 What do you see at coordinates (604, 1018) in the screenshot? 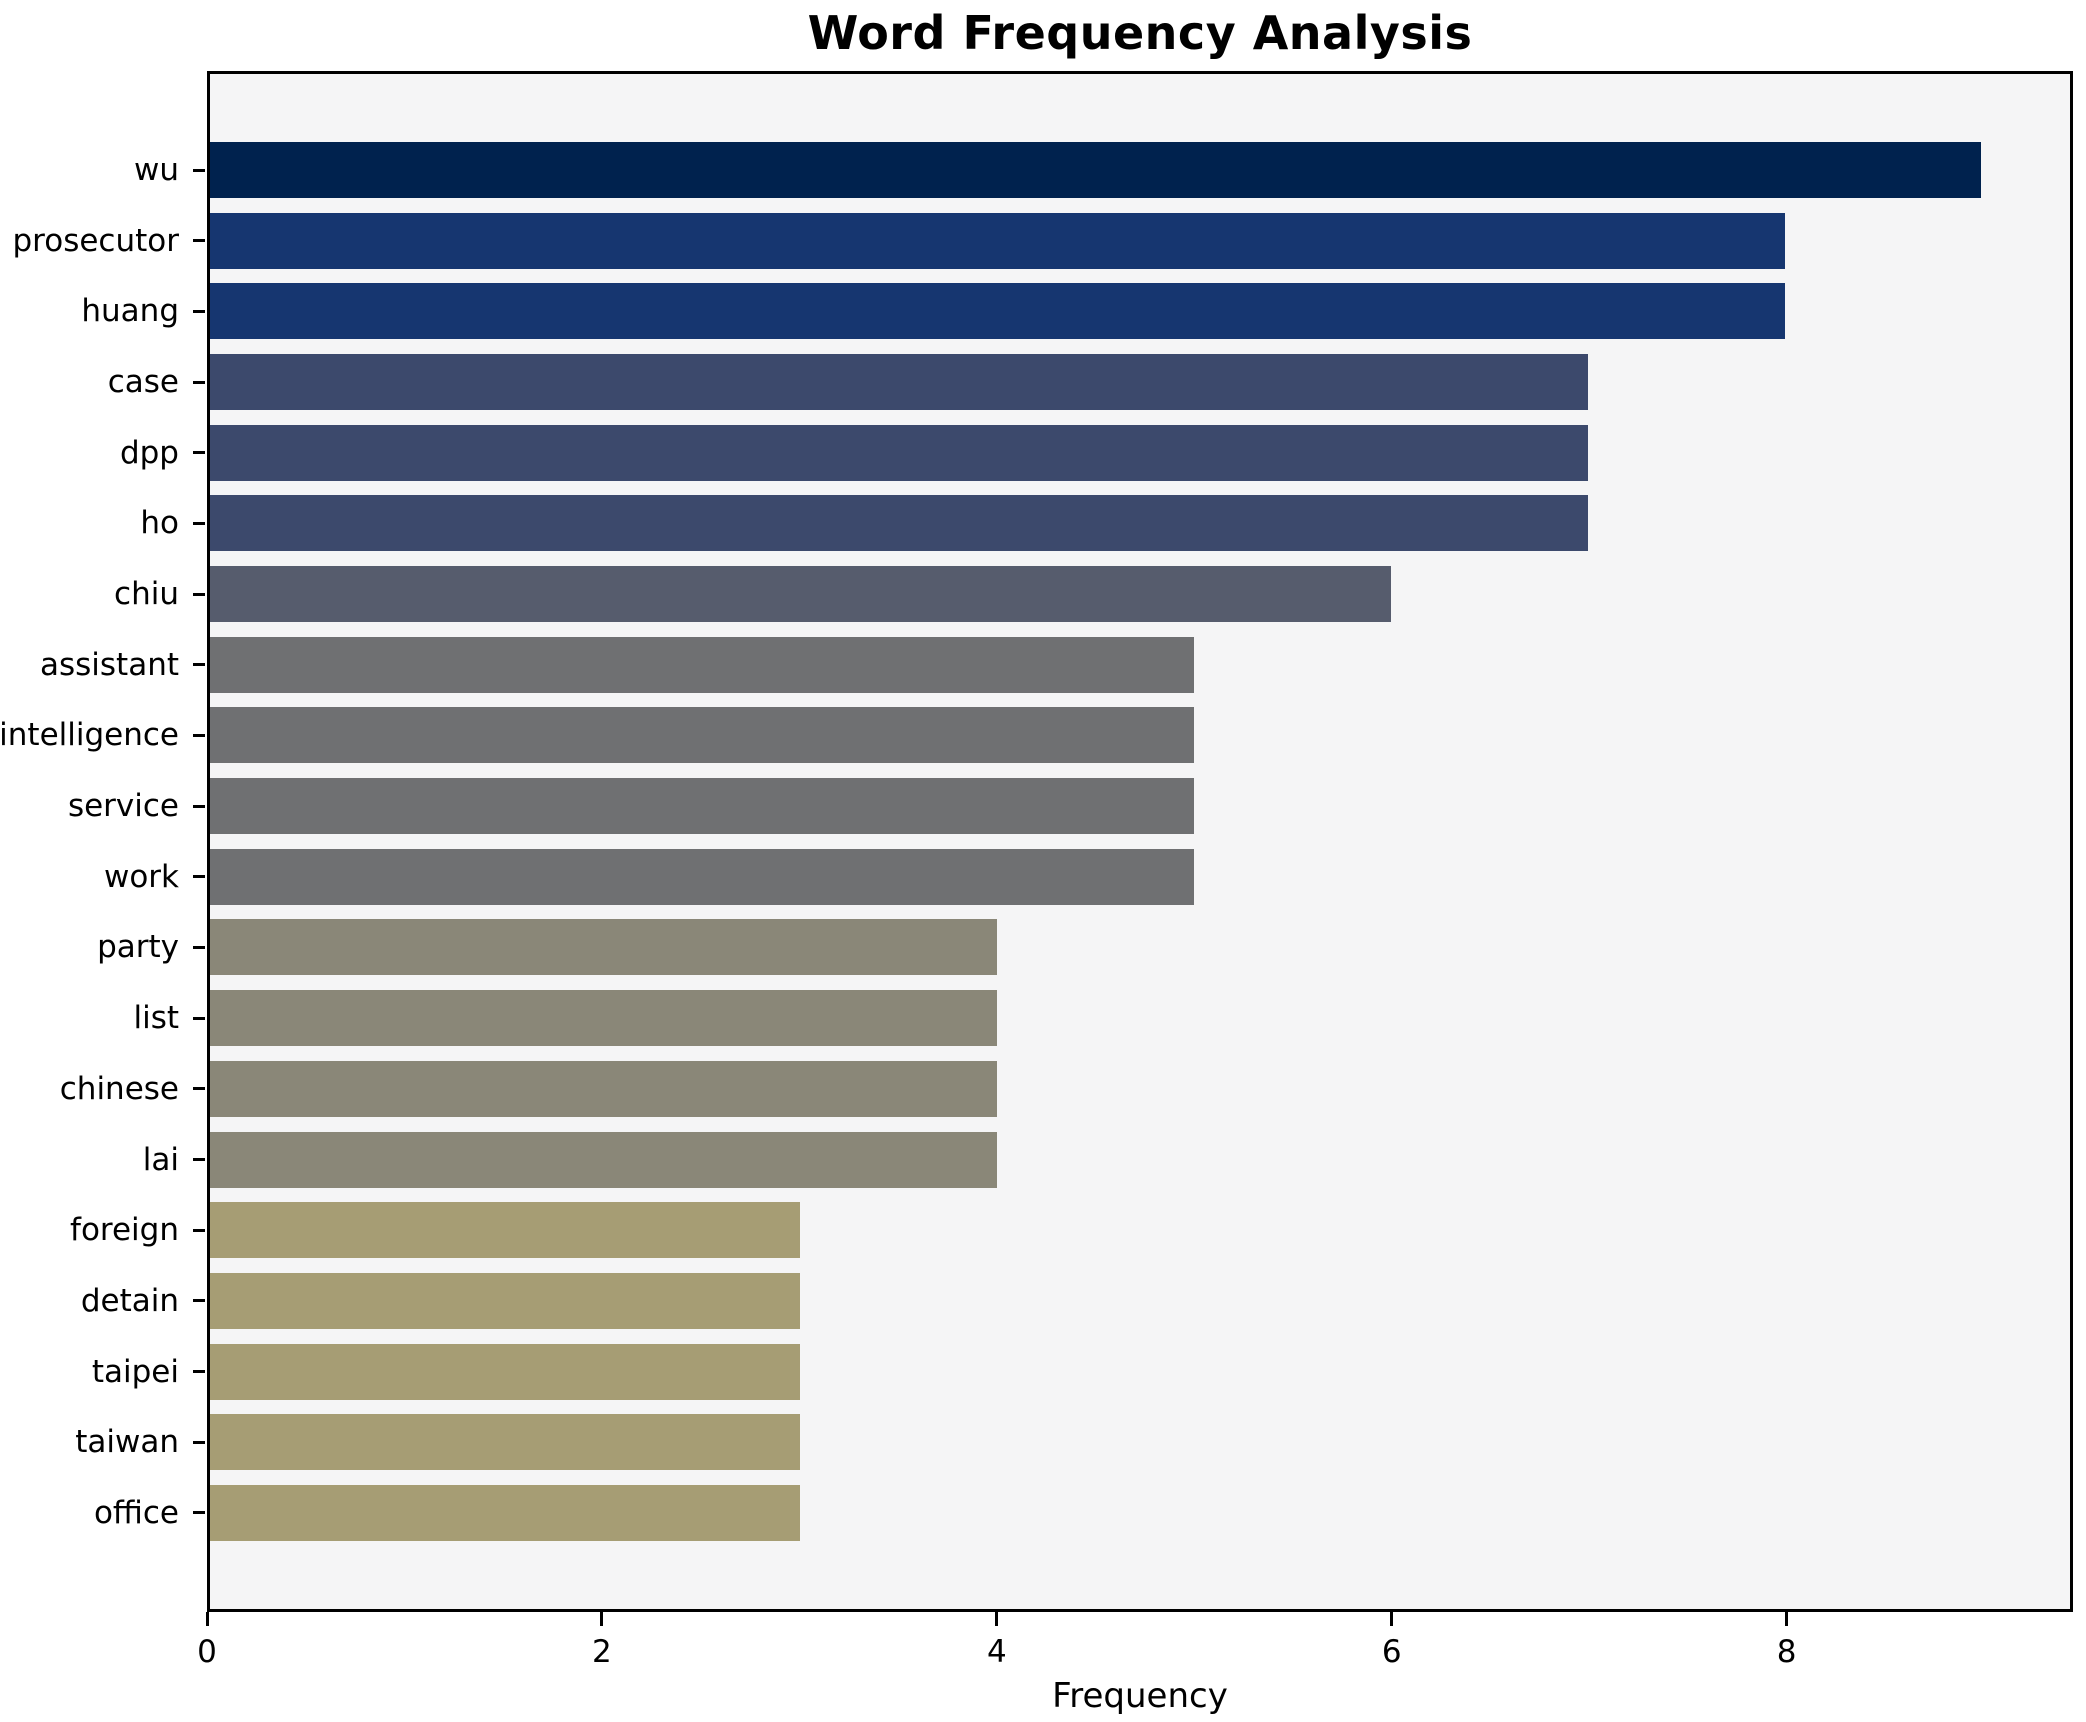
I see `bar-list` at bounding box center [604, 1018].